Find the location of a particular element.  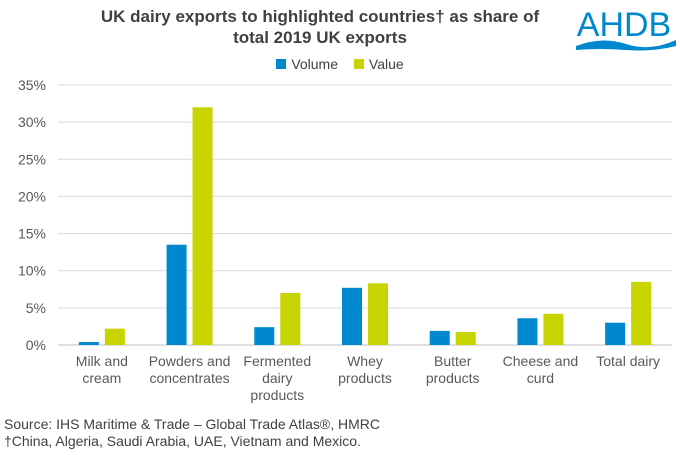

legend-label: Volume is located at coordinates (315, 64).